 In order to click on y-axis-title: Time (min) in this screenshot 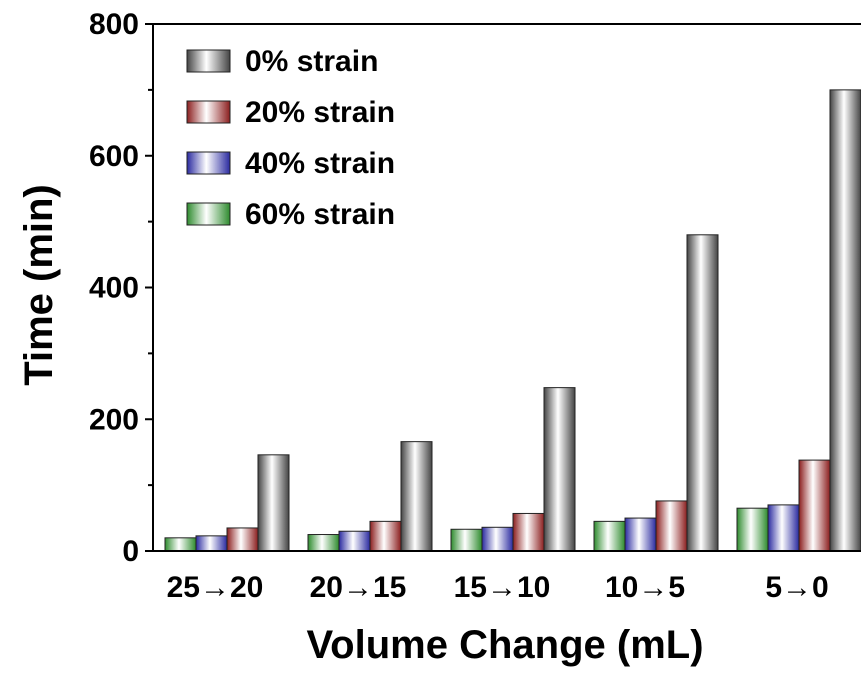, I will do `click(39, 285)`.